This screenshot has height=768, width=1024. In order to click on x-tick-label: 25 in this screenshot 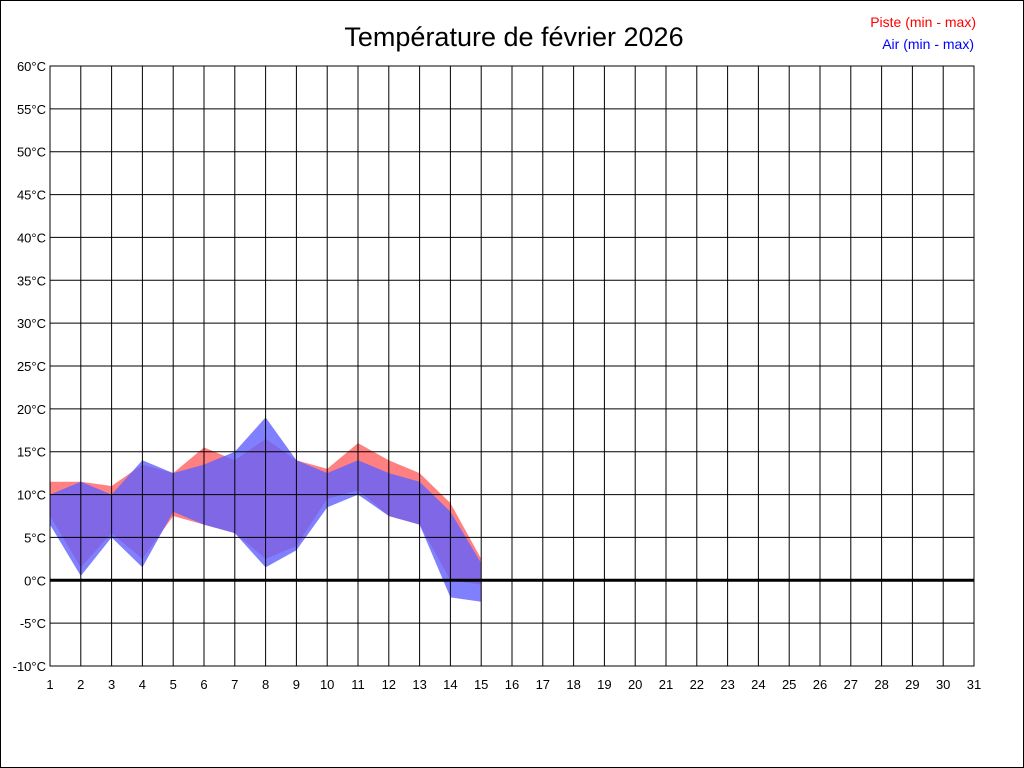, I will do `click(789, 684)`.